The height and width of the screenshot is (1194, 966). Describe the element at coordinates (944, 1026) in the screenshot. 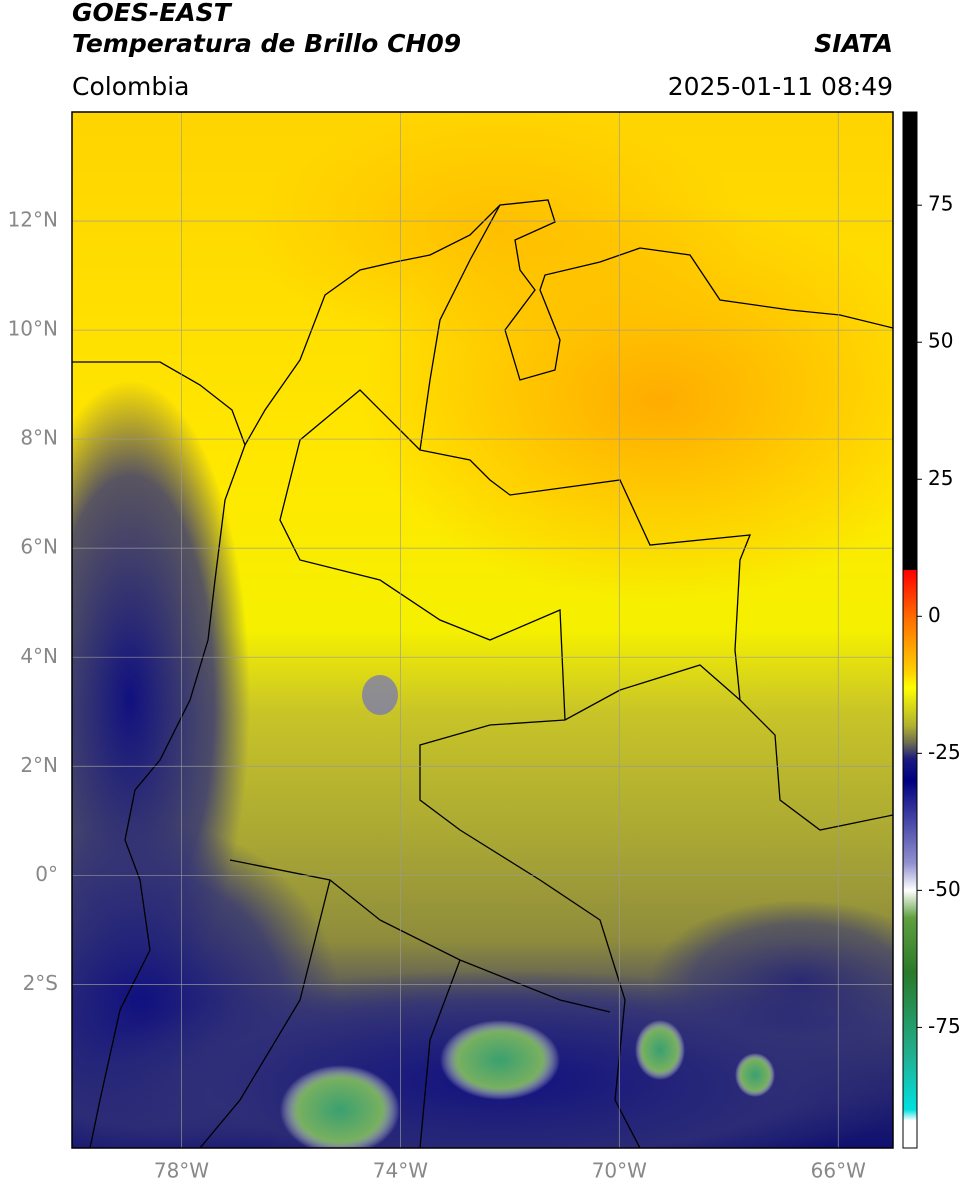

I see `colorbar-tick-label: -75` at that location.